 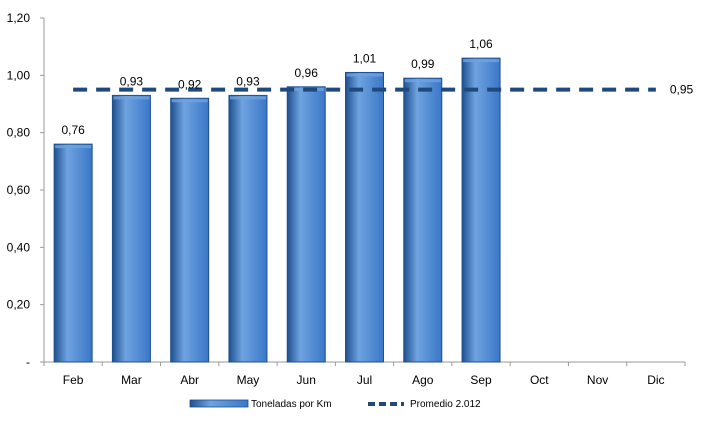 What do you see at coordinates (423, 380) in the screenshot?
I see `x-tick-label: Ago` at bounding box center [423, 380].